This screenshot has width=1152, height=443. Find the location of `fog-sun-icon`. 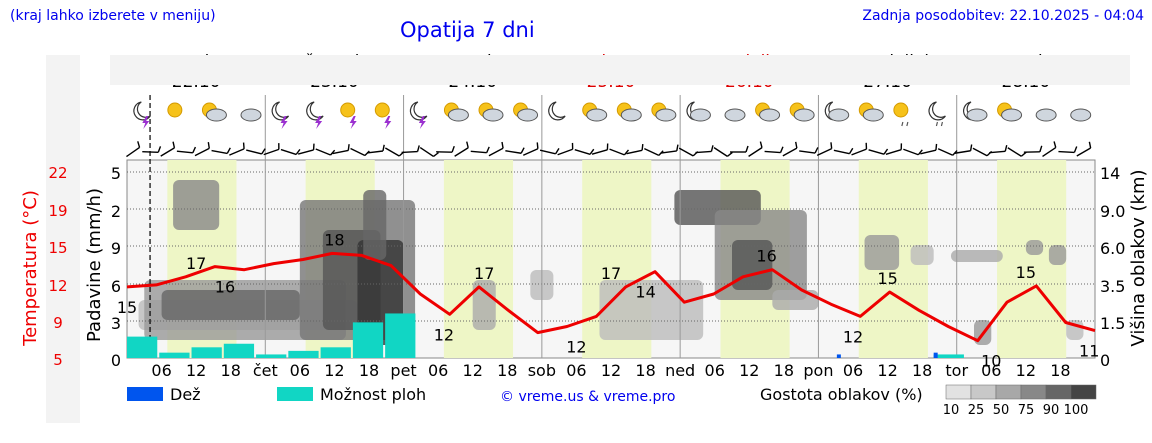

fog-sun-icon is located at coordinates (214, 112).